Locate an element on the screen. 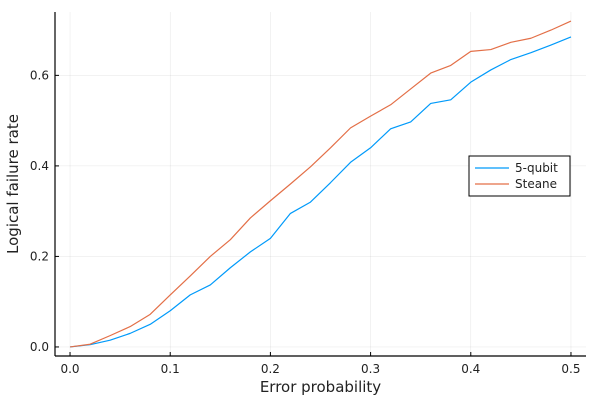 This screenshot has width=600, height=400. x-tick-label: 0.5 is located at coordinates (570, 369).